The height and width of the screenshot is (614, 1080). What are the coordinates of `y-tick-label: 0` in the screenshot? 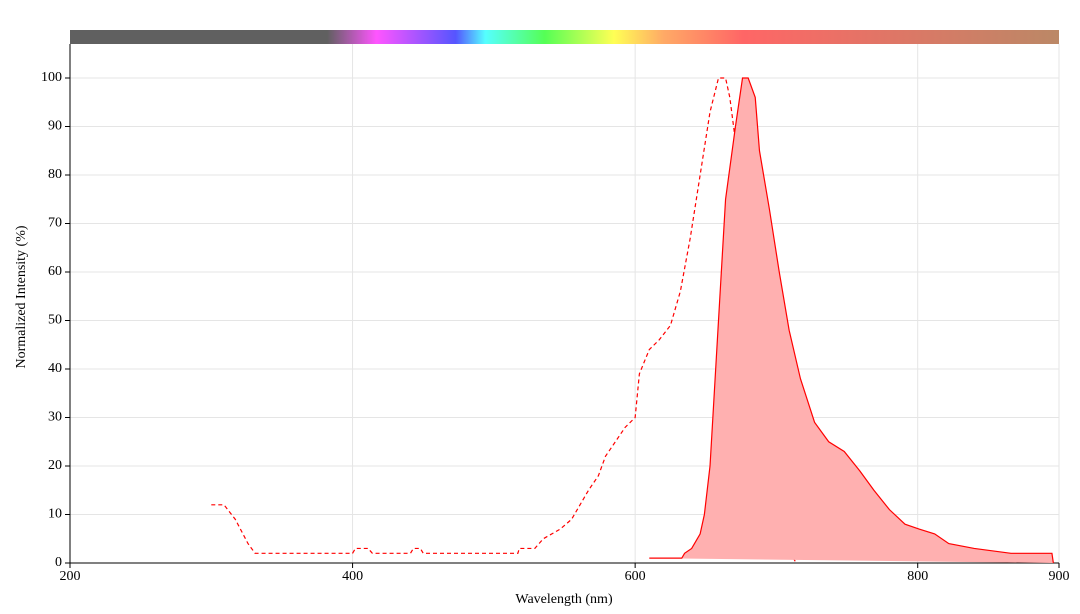 It's located at (58, 562).